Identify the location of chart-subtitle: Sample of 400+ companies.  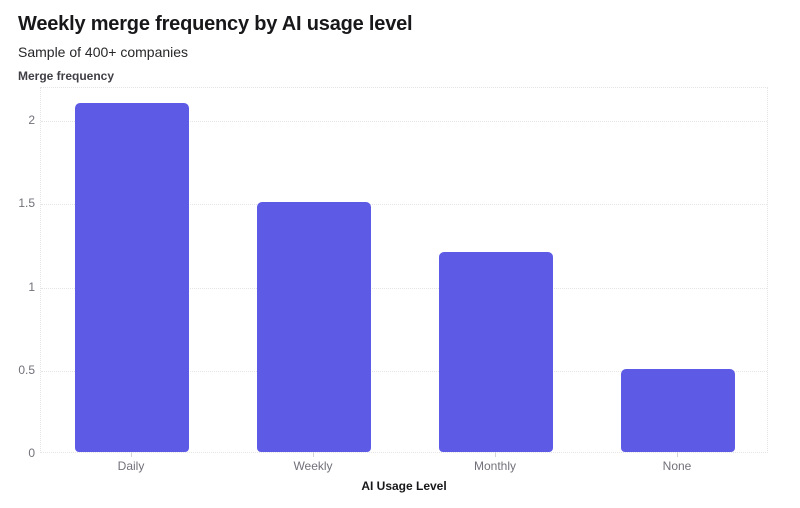
(103, 52).